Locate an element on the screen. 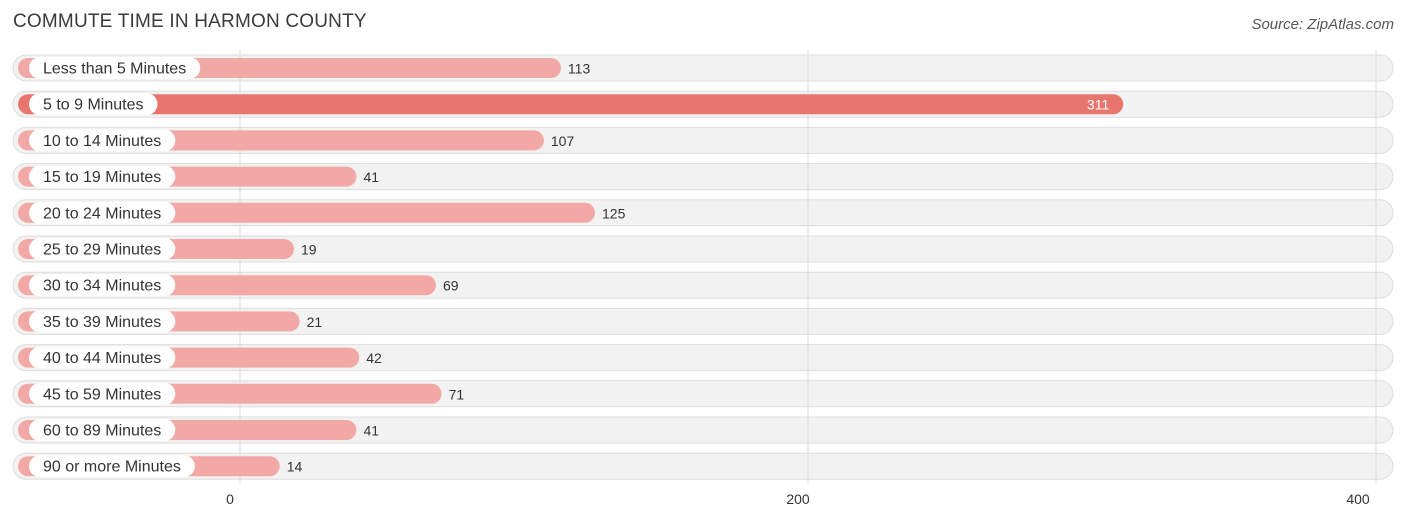 The height and width of the screenshot is (523, 1406). value-label: 107 is located at coordinates (563, 141).